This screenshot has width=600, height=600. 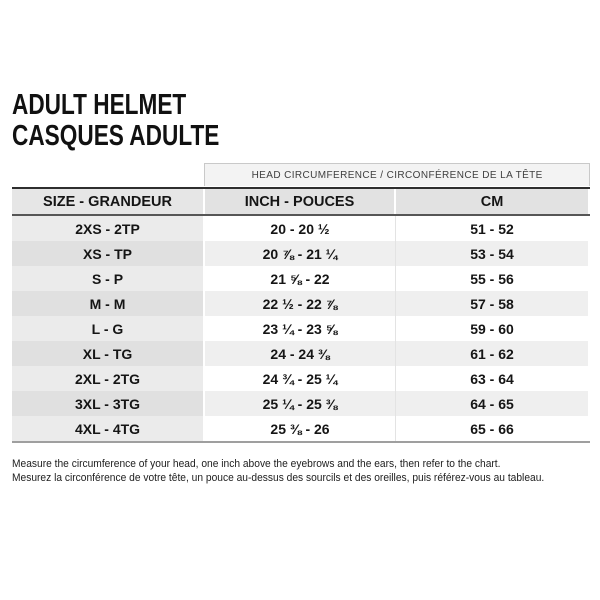 I want to click on inch-cell: 21 ⅝ - 22, so click(x=300, y=278).